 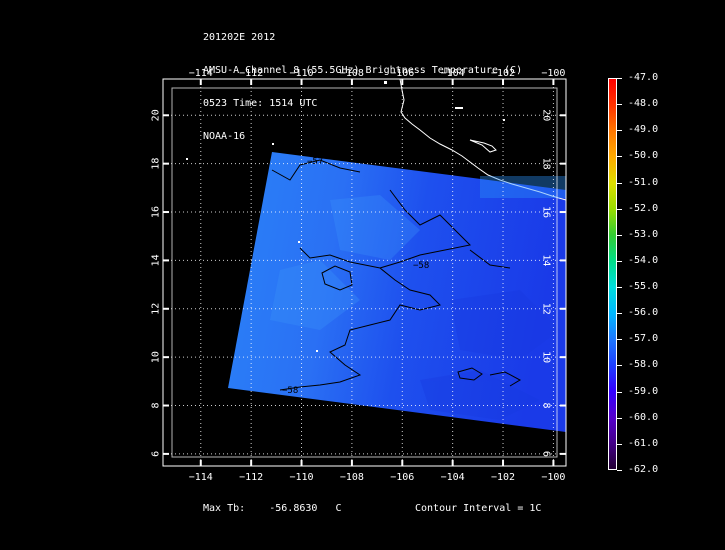 I want to click on lat-label-left: 14, so click(x=156, y=260).